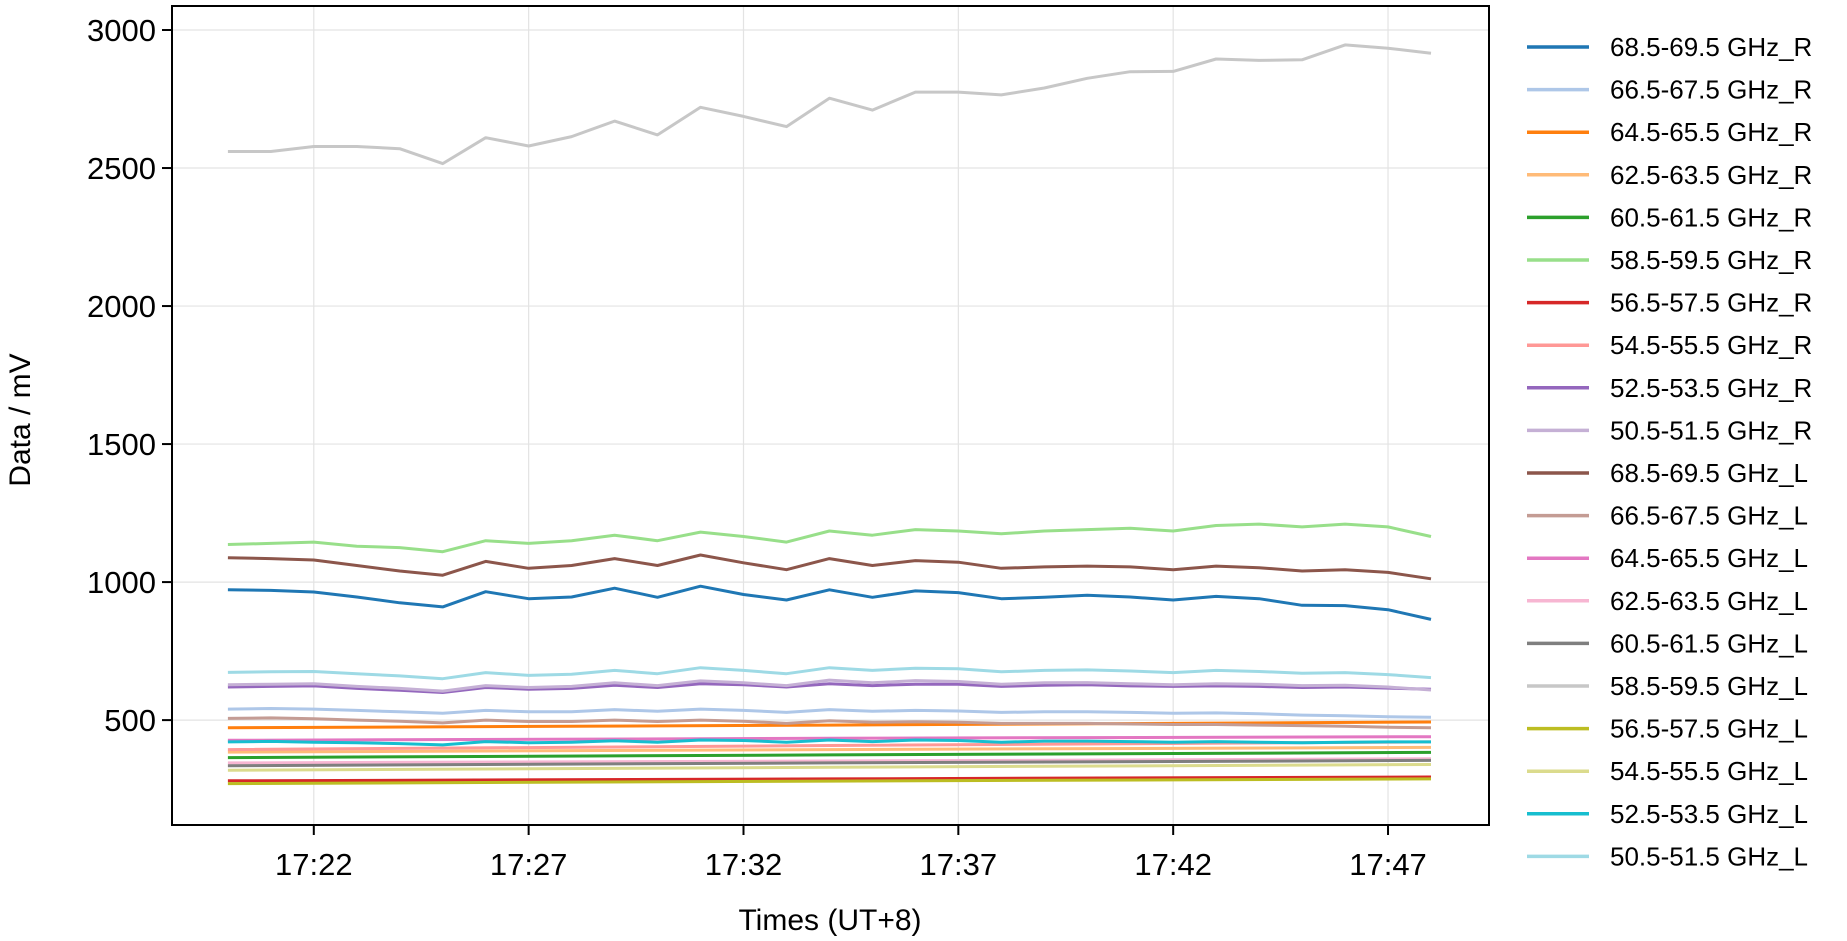  Describe the element at coordinates (959, 864) in the screenshot. I see `x-tick-label: 17:37` at that location.